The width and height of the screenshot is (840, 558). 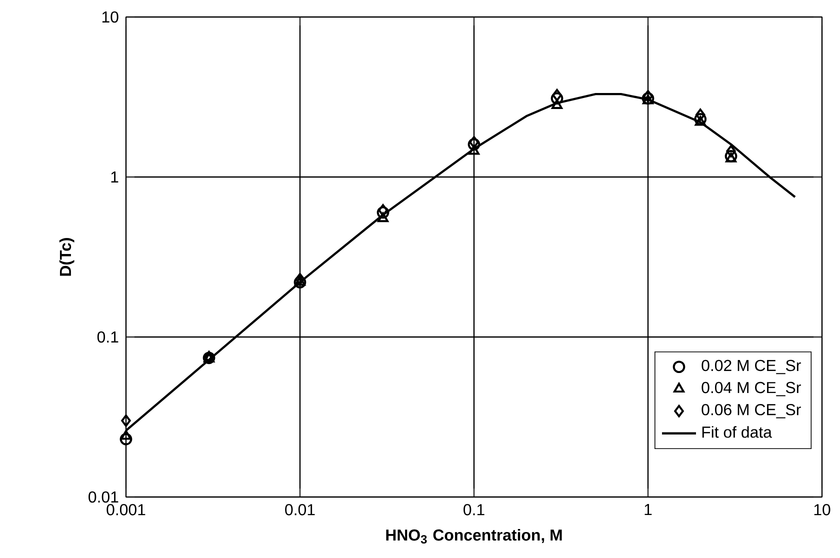 What do you see at coordinates (648, 510) in the screenshot?
I see `x-tick-label: 1` at bounding box center [648, 510].